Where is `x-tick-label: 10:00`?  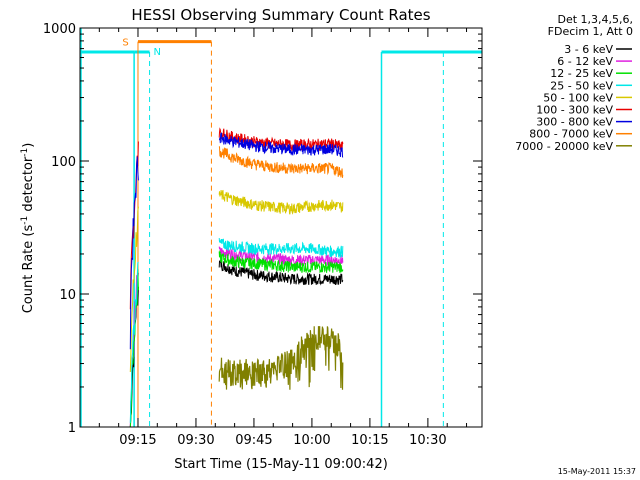
x-tick-label: 10:00 is located at coordinates (311, 440).